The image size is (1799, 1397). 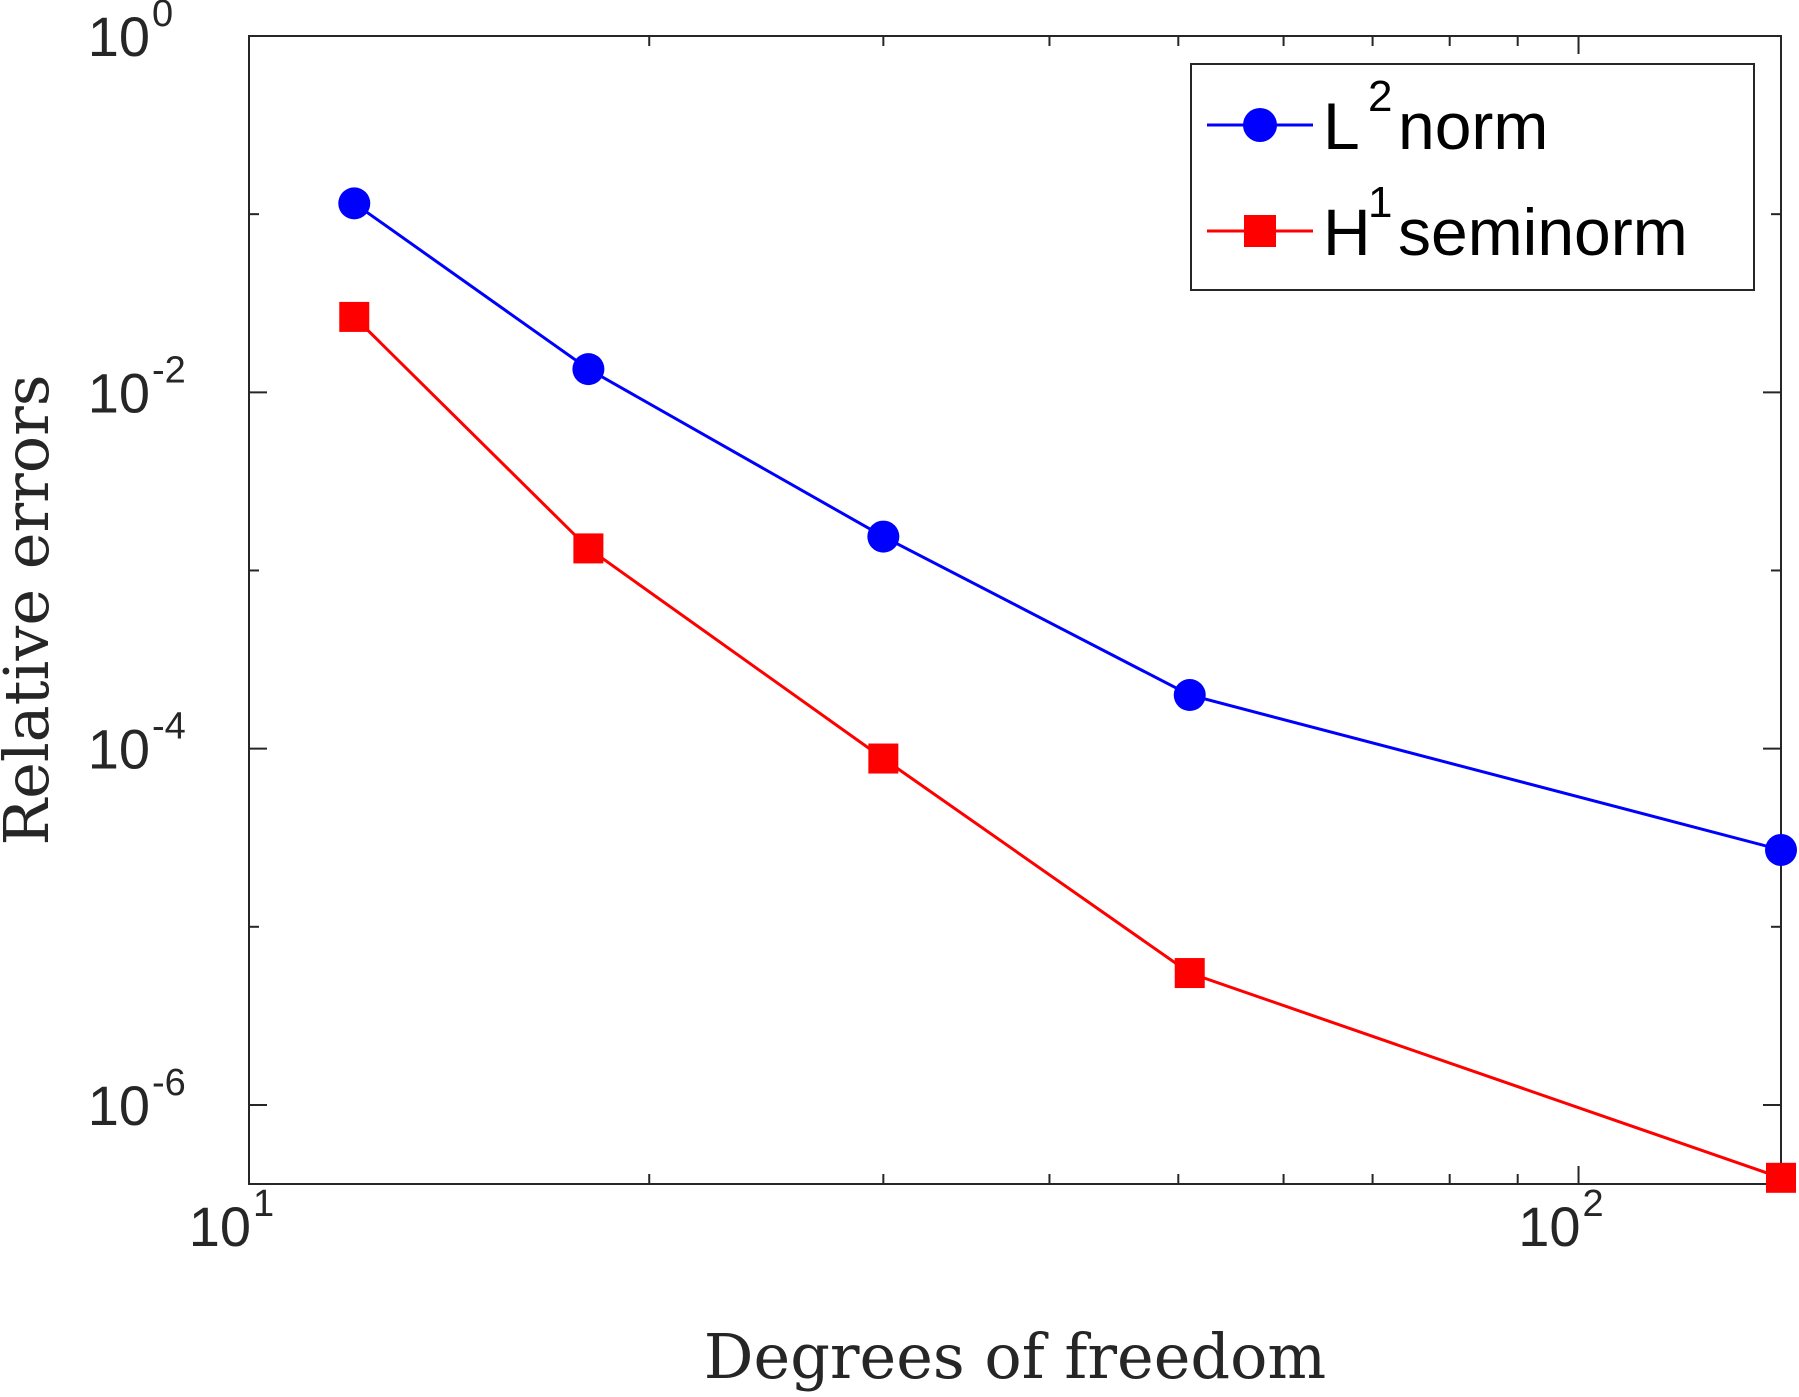 I want to click on y-tick-label-exponent: -2, so click(x=169, y=370).